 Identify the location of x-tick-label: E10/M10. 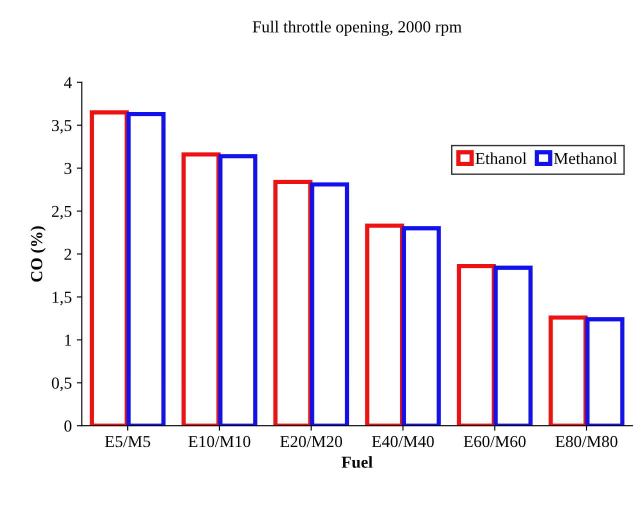
(219, 442).